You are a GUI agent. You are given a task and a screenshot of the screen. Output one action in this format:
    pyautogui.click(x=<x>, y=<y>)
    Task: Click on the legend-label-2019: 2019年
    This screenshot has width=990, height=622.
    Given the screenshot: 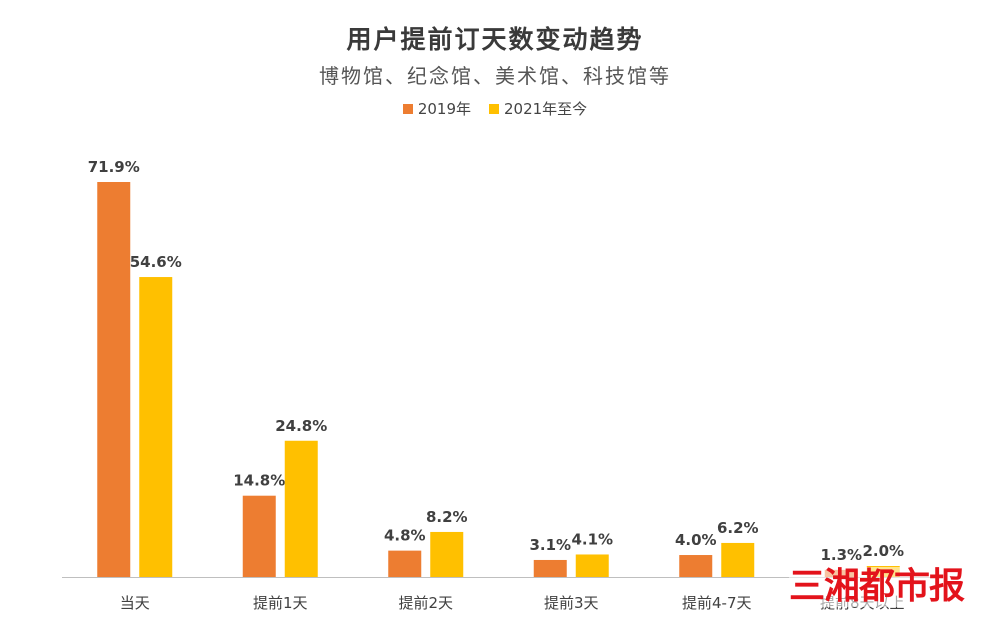 What is the action you would take?
    pyautogui.click(x=444, y=109)
    